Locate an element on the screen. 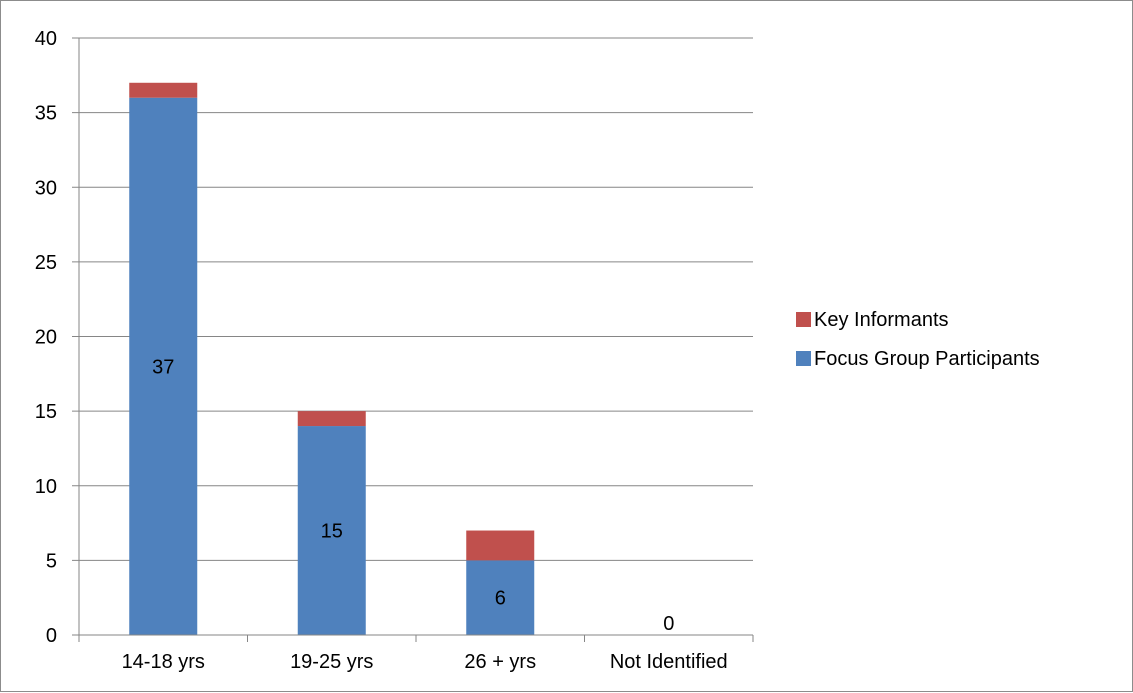  legend-label: Focus Group Participants is located at coordinates (927, 359).